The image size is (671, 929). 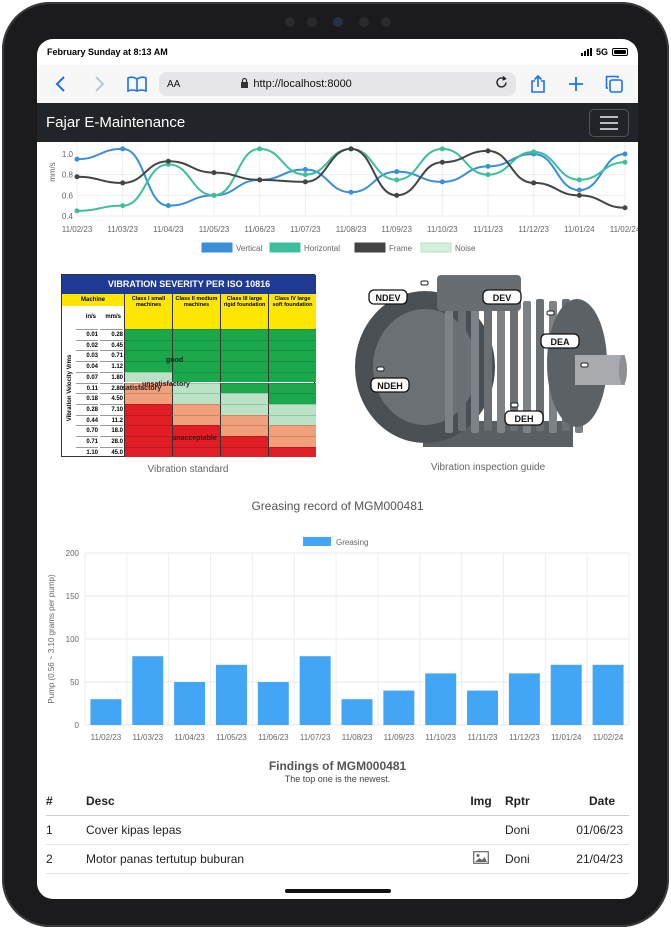 What do you see at coordinates (337, 122) in the screenshot?
I see `app-navbar: Fajar E-Maintenance` at bounding box center [337, 122].